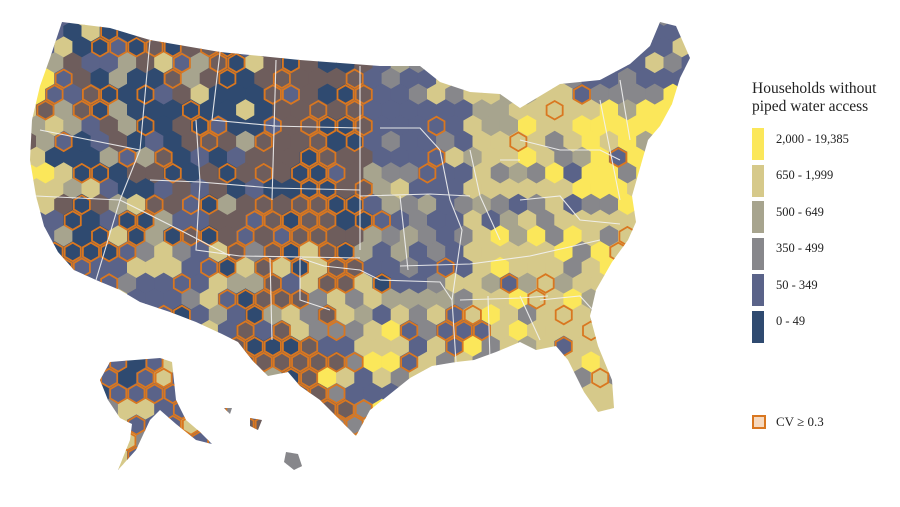 The height and width of the screenshot is (507, 900). Describe the element at coordinates (826, 98) in the screenshot. I see `legend-title: Households without piped water access` at that location.